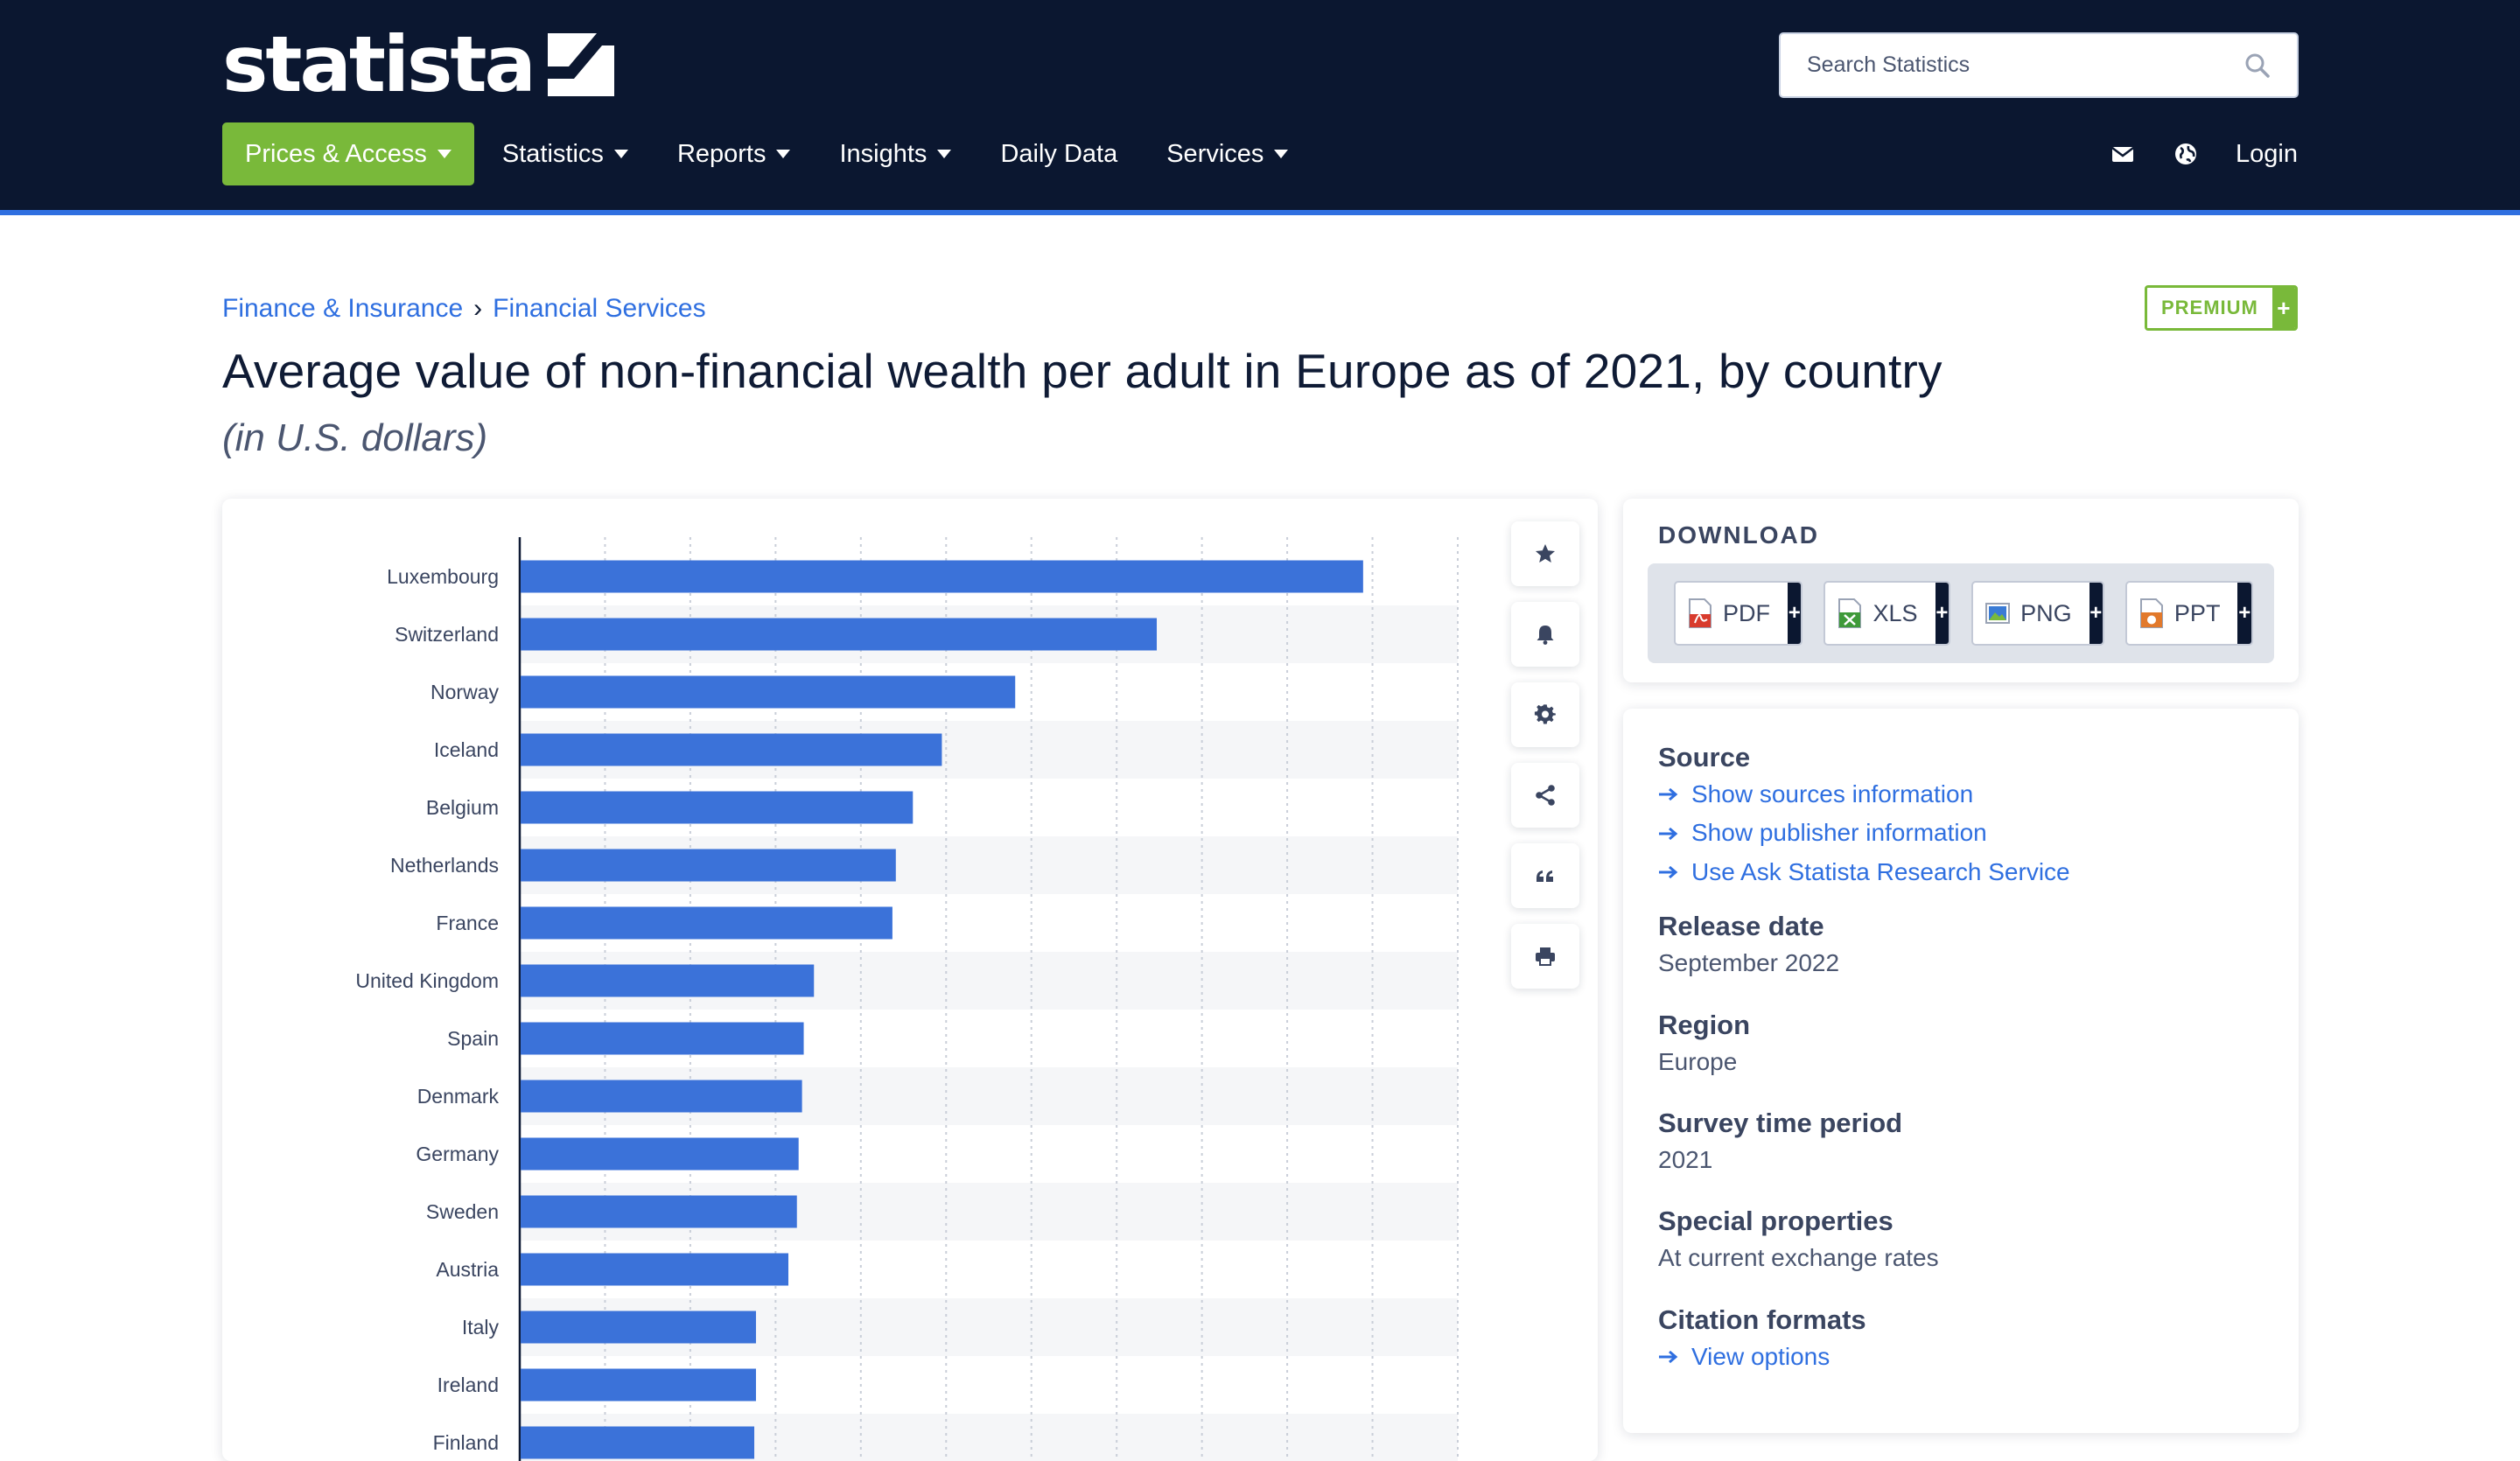  Describe the element at coordinates (638, 1443) in the screenshot. I see `bar-finland` at that location.